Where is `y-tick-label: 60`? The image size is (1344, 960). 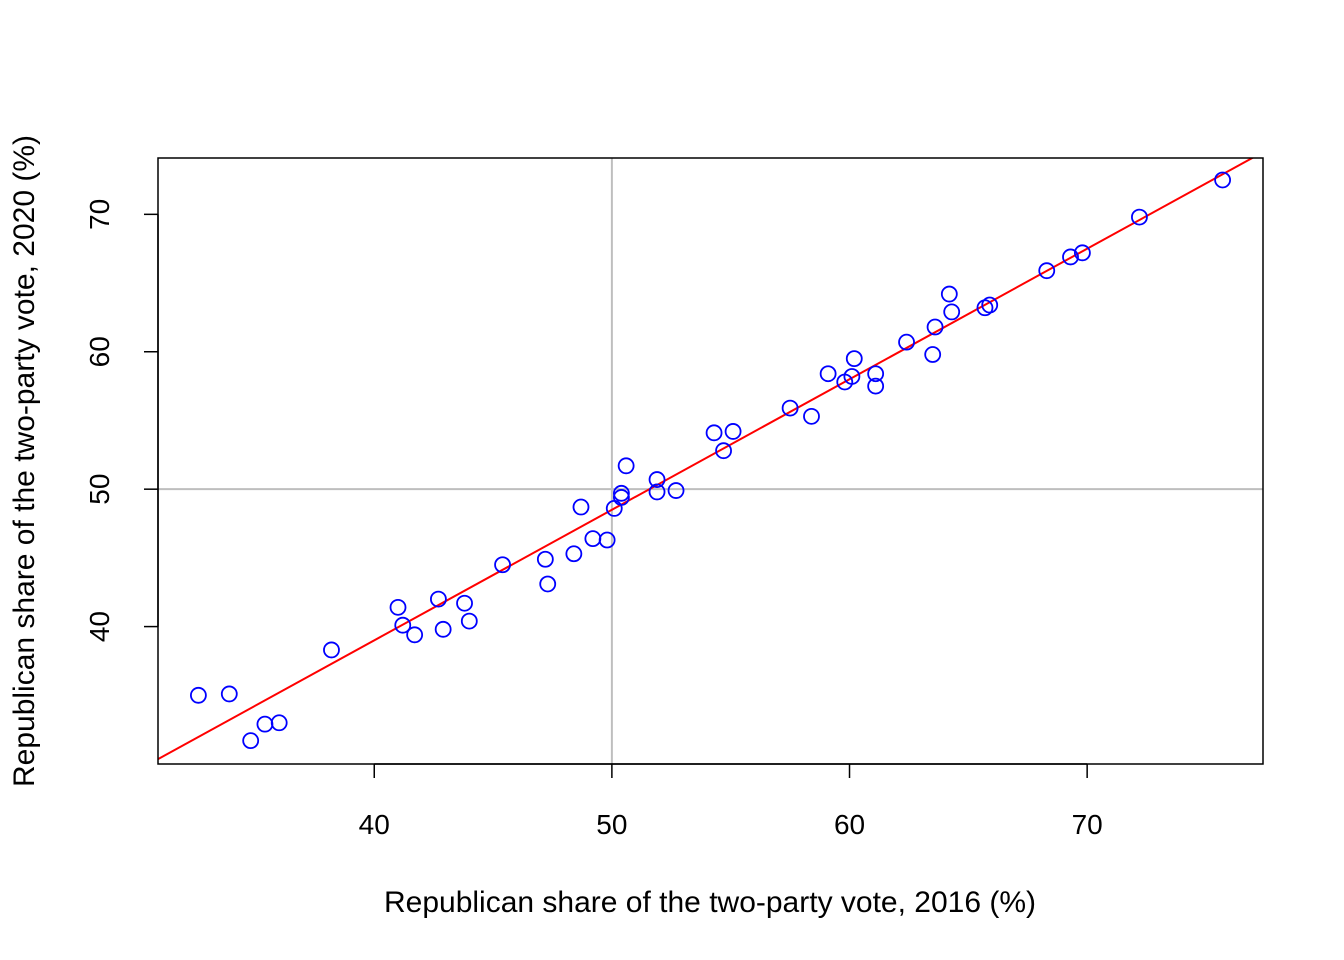
y-tick-label: 60 is located at coordinates (99, 351).